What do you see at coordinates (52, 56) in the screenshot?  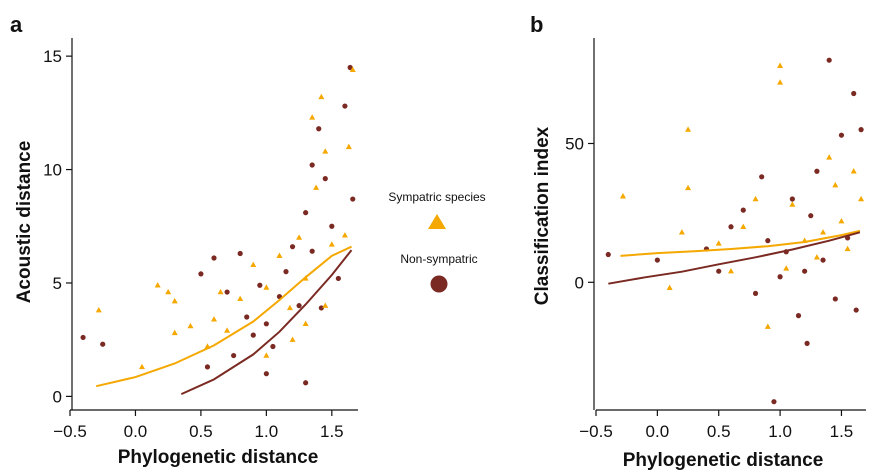 I see `y-tick-label: 15` at bounding box center [52, 56].